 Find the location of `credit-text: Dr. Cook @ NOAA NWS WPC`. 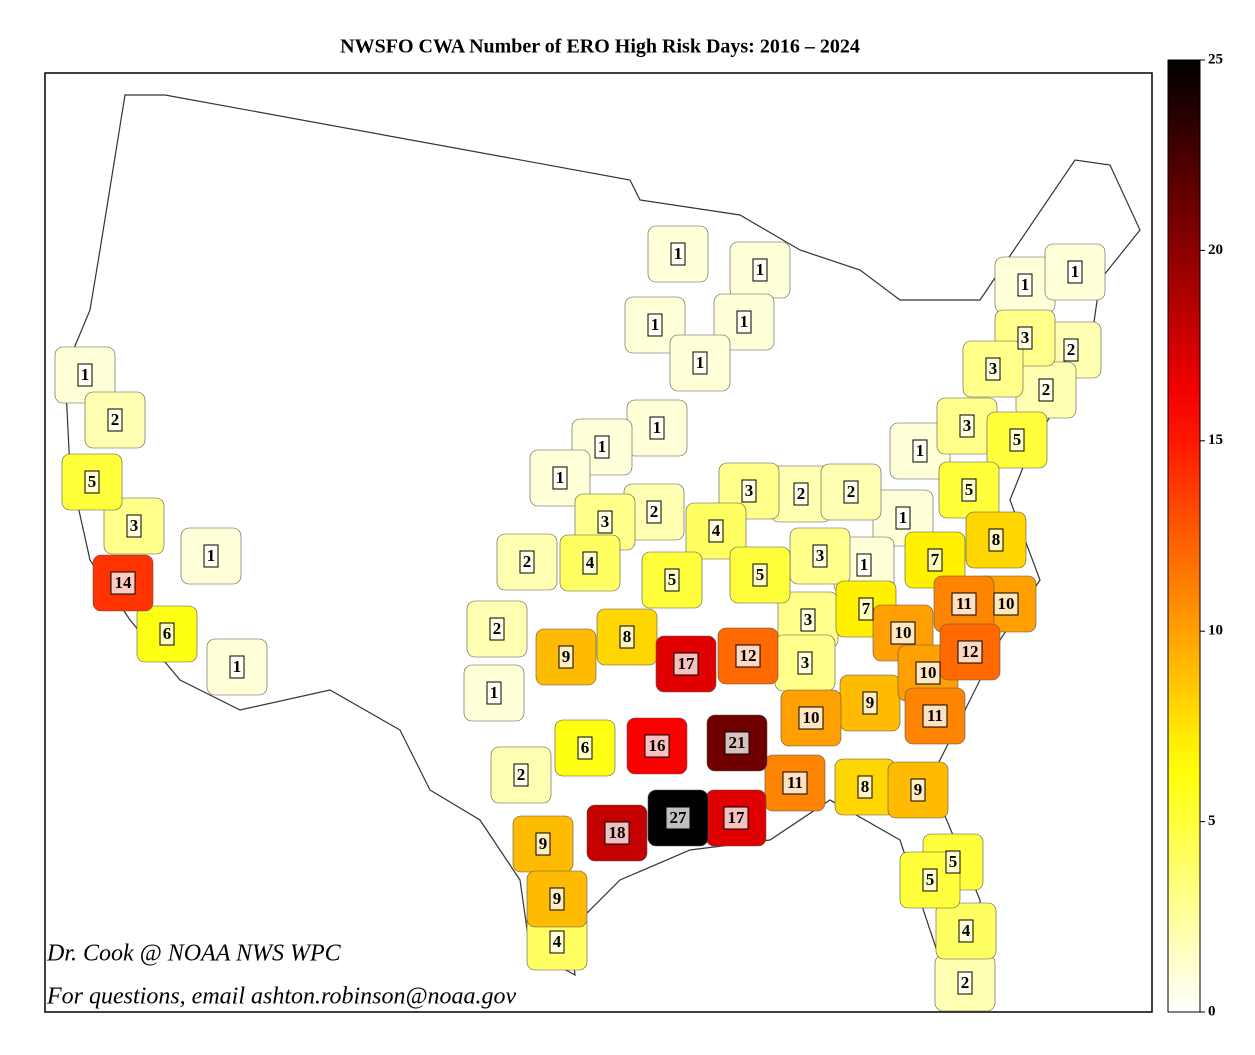

credit-text: Dr. Cook @ NOAA NWS WPC is located at coordinates (194, 954).